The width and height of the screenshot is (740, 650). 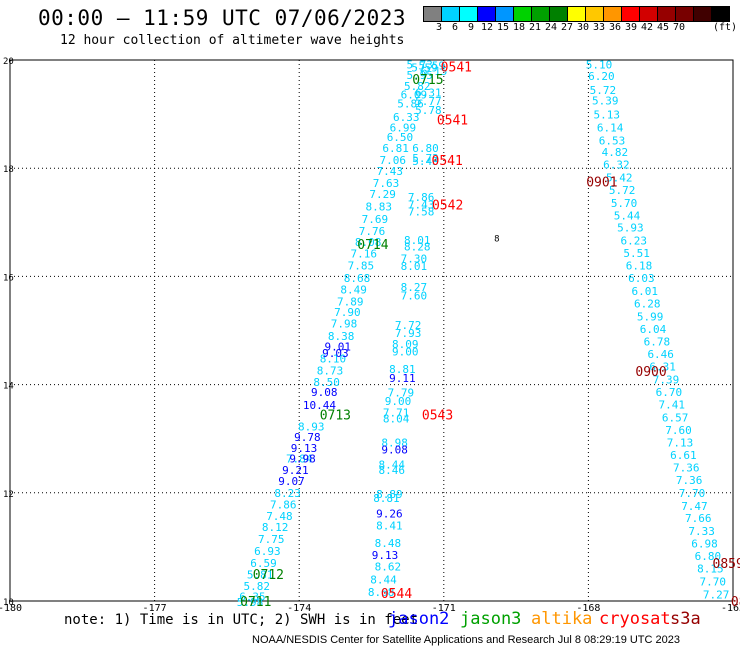 I want to click on swh-label-track-b: 5.72, so click(x=425, y=158).